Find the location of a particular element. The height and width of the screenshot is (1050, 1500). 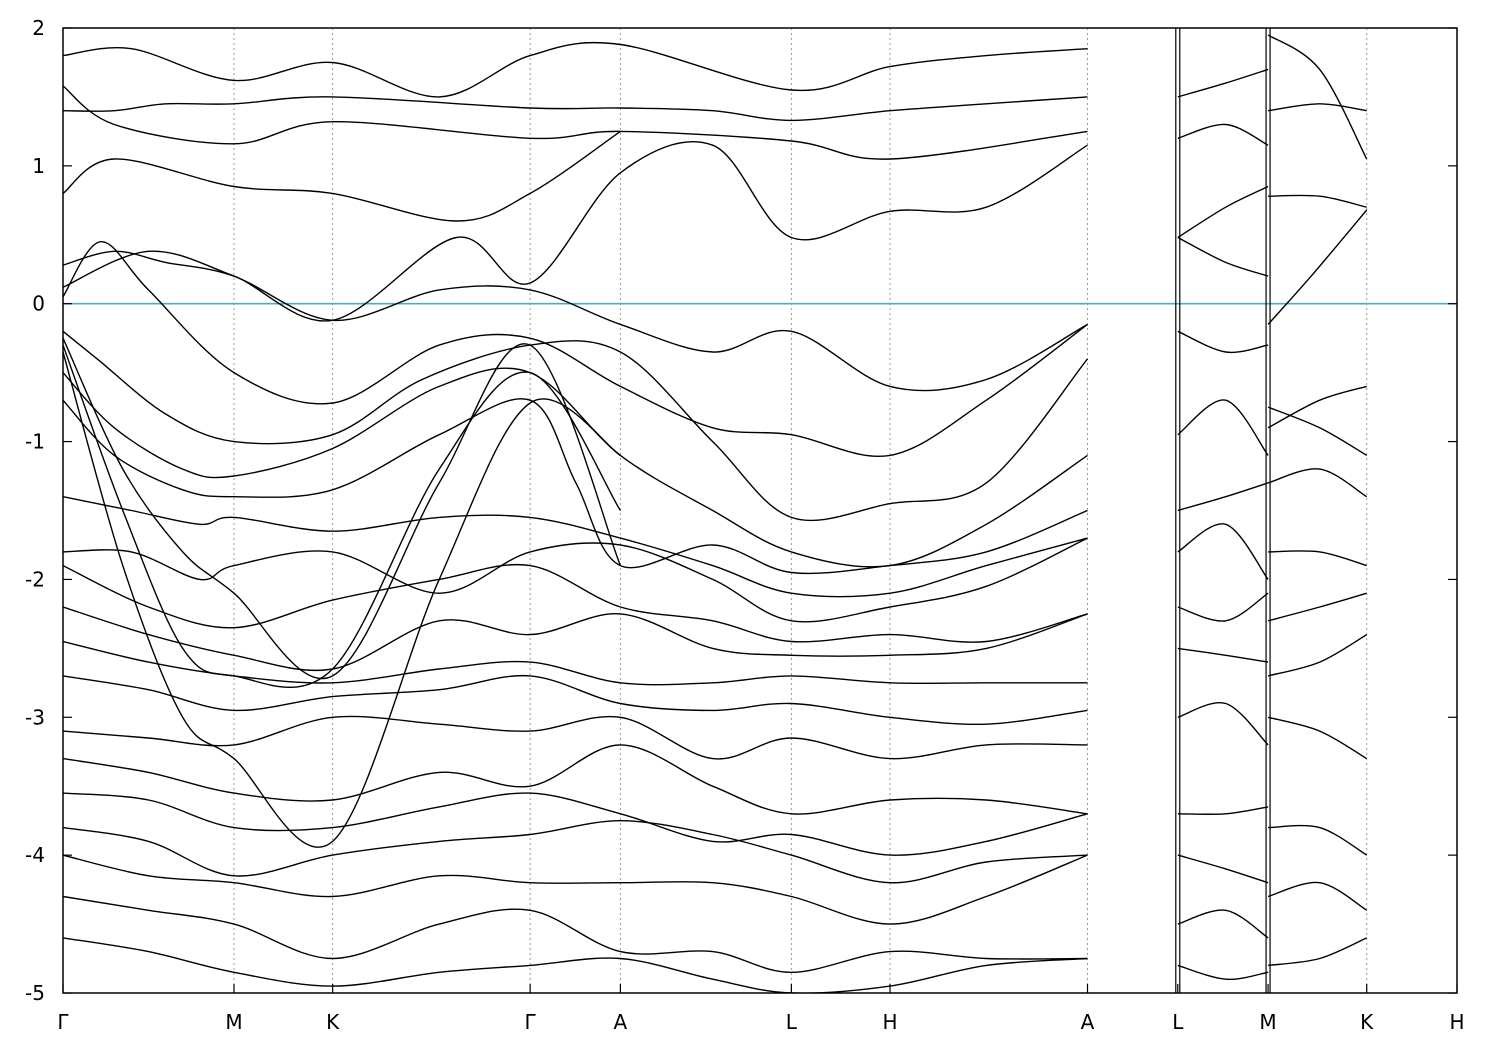

xtick-label-3: Γ is located at coordinates (531, 1022).